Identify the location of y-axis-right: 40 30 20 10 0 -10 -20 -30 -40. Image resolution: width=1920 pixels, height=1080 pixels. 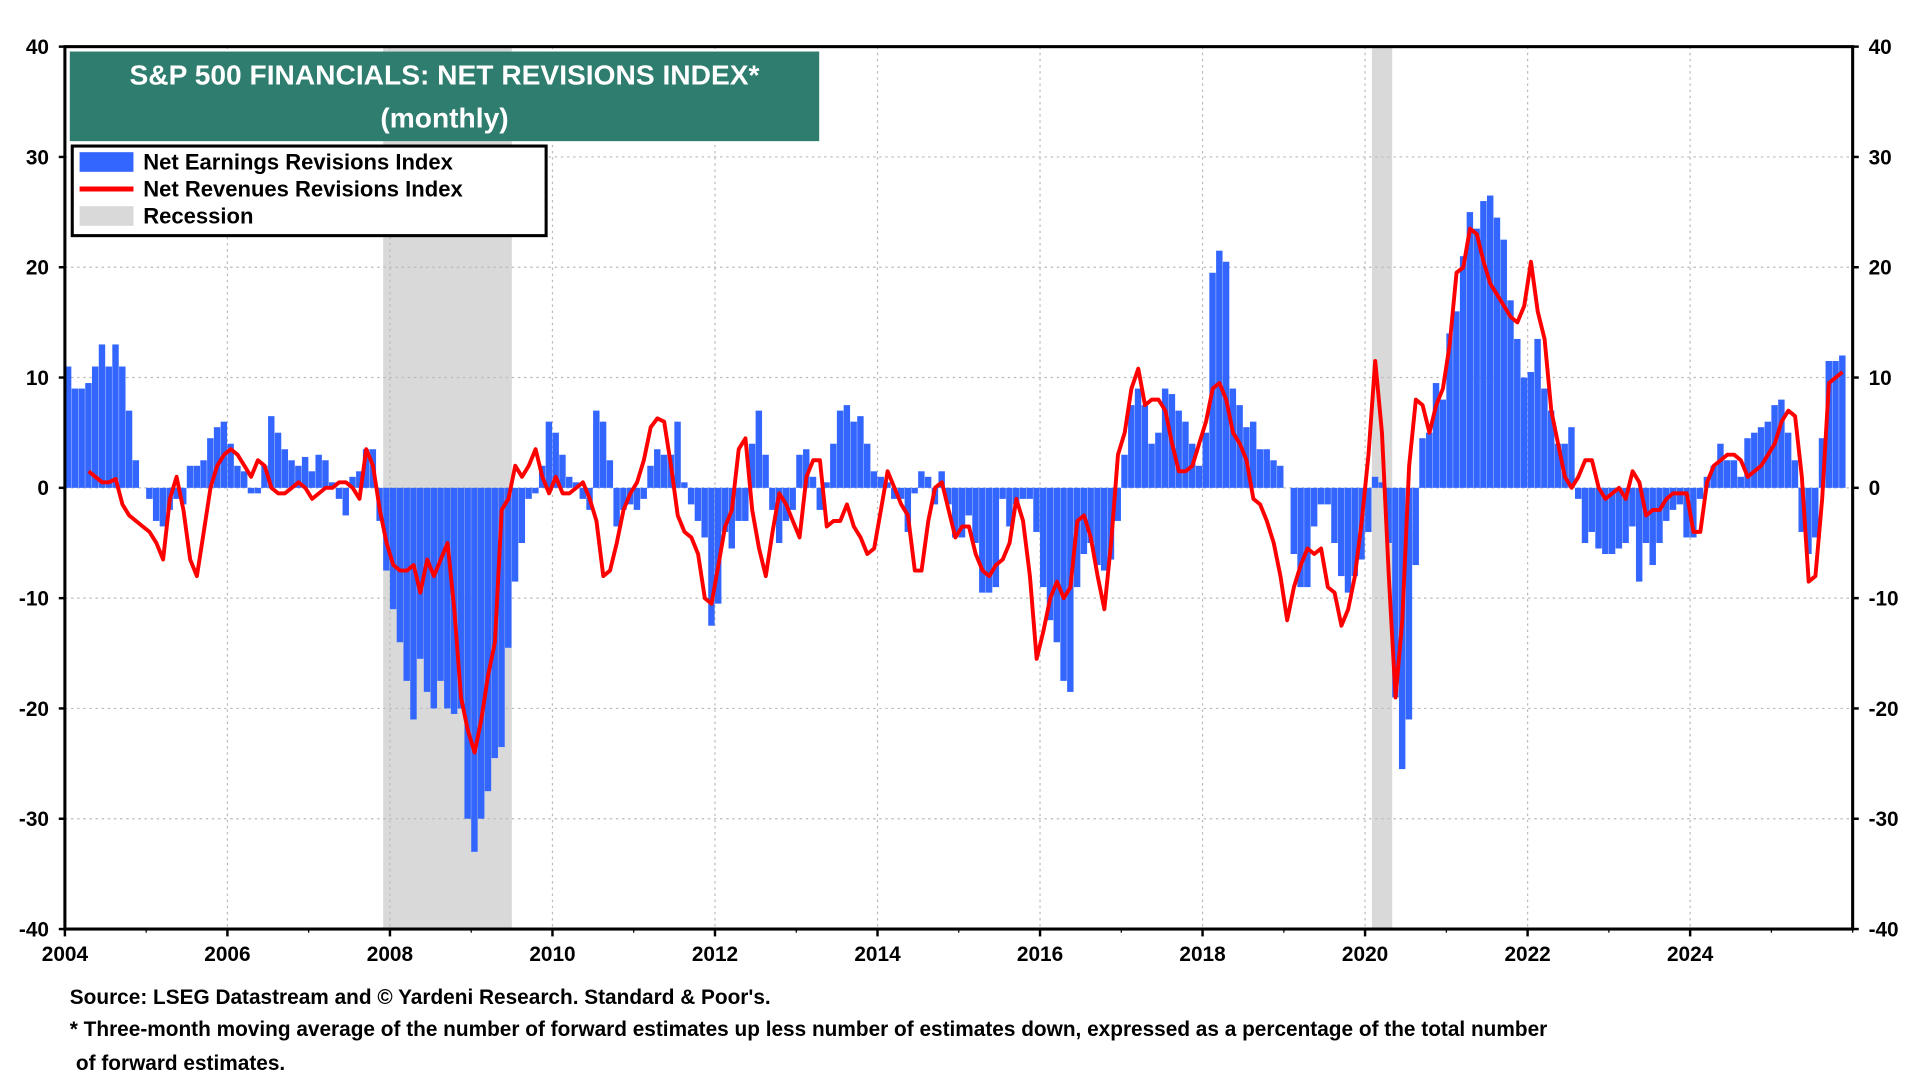
(1875, 488).